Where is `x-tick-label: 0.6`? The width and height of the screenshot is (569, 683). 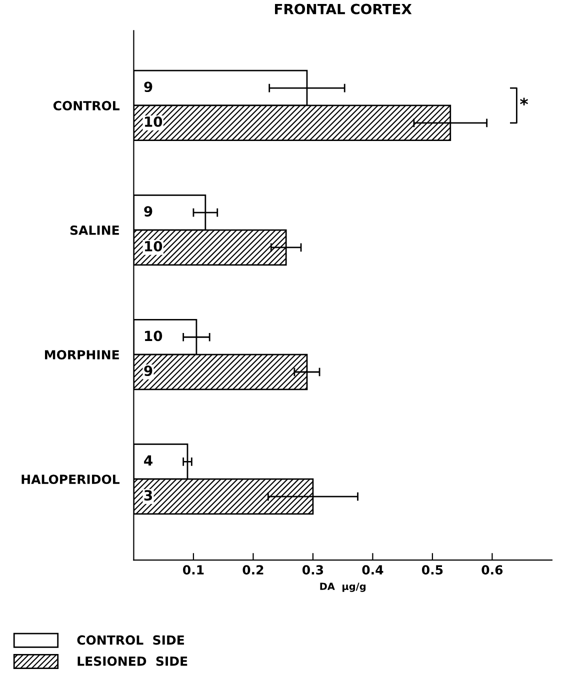 x-tick-label: 0.6 is located at coordinates (492, 570).